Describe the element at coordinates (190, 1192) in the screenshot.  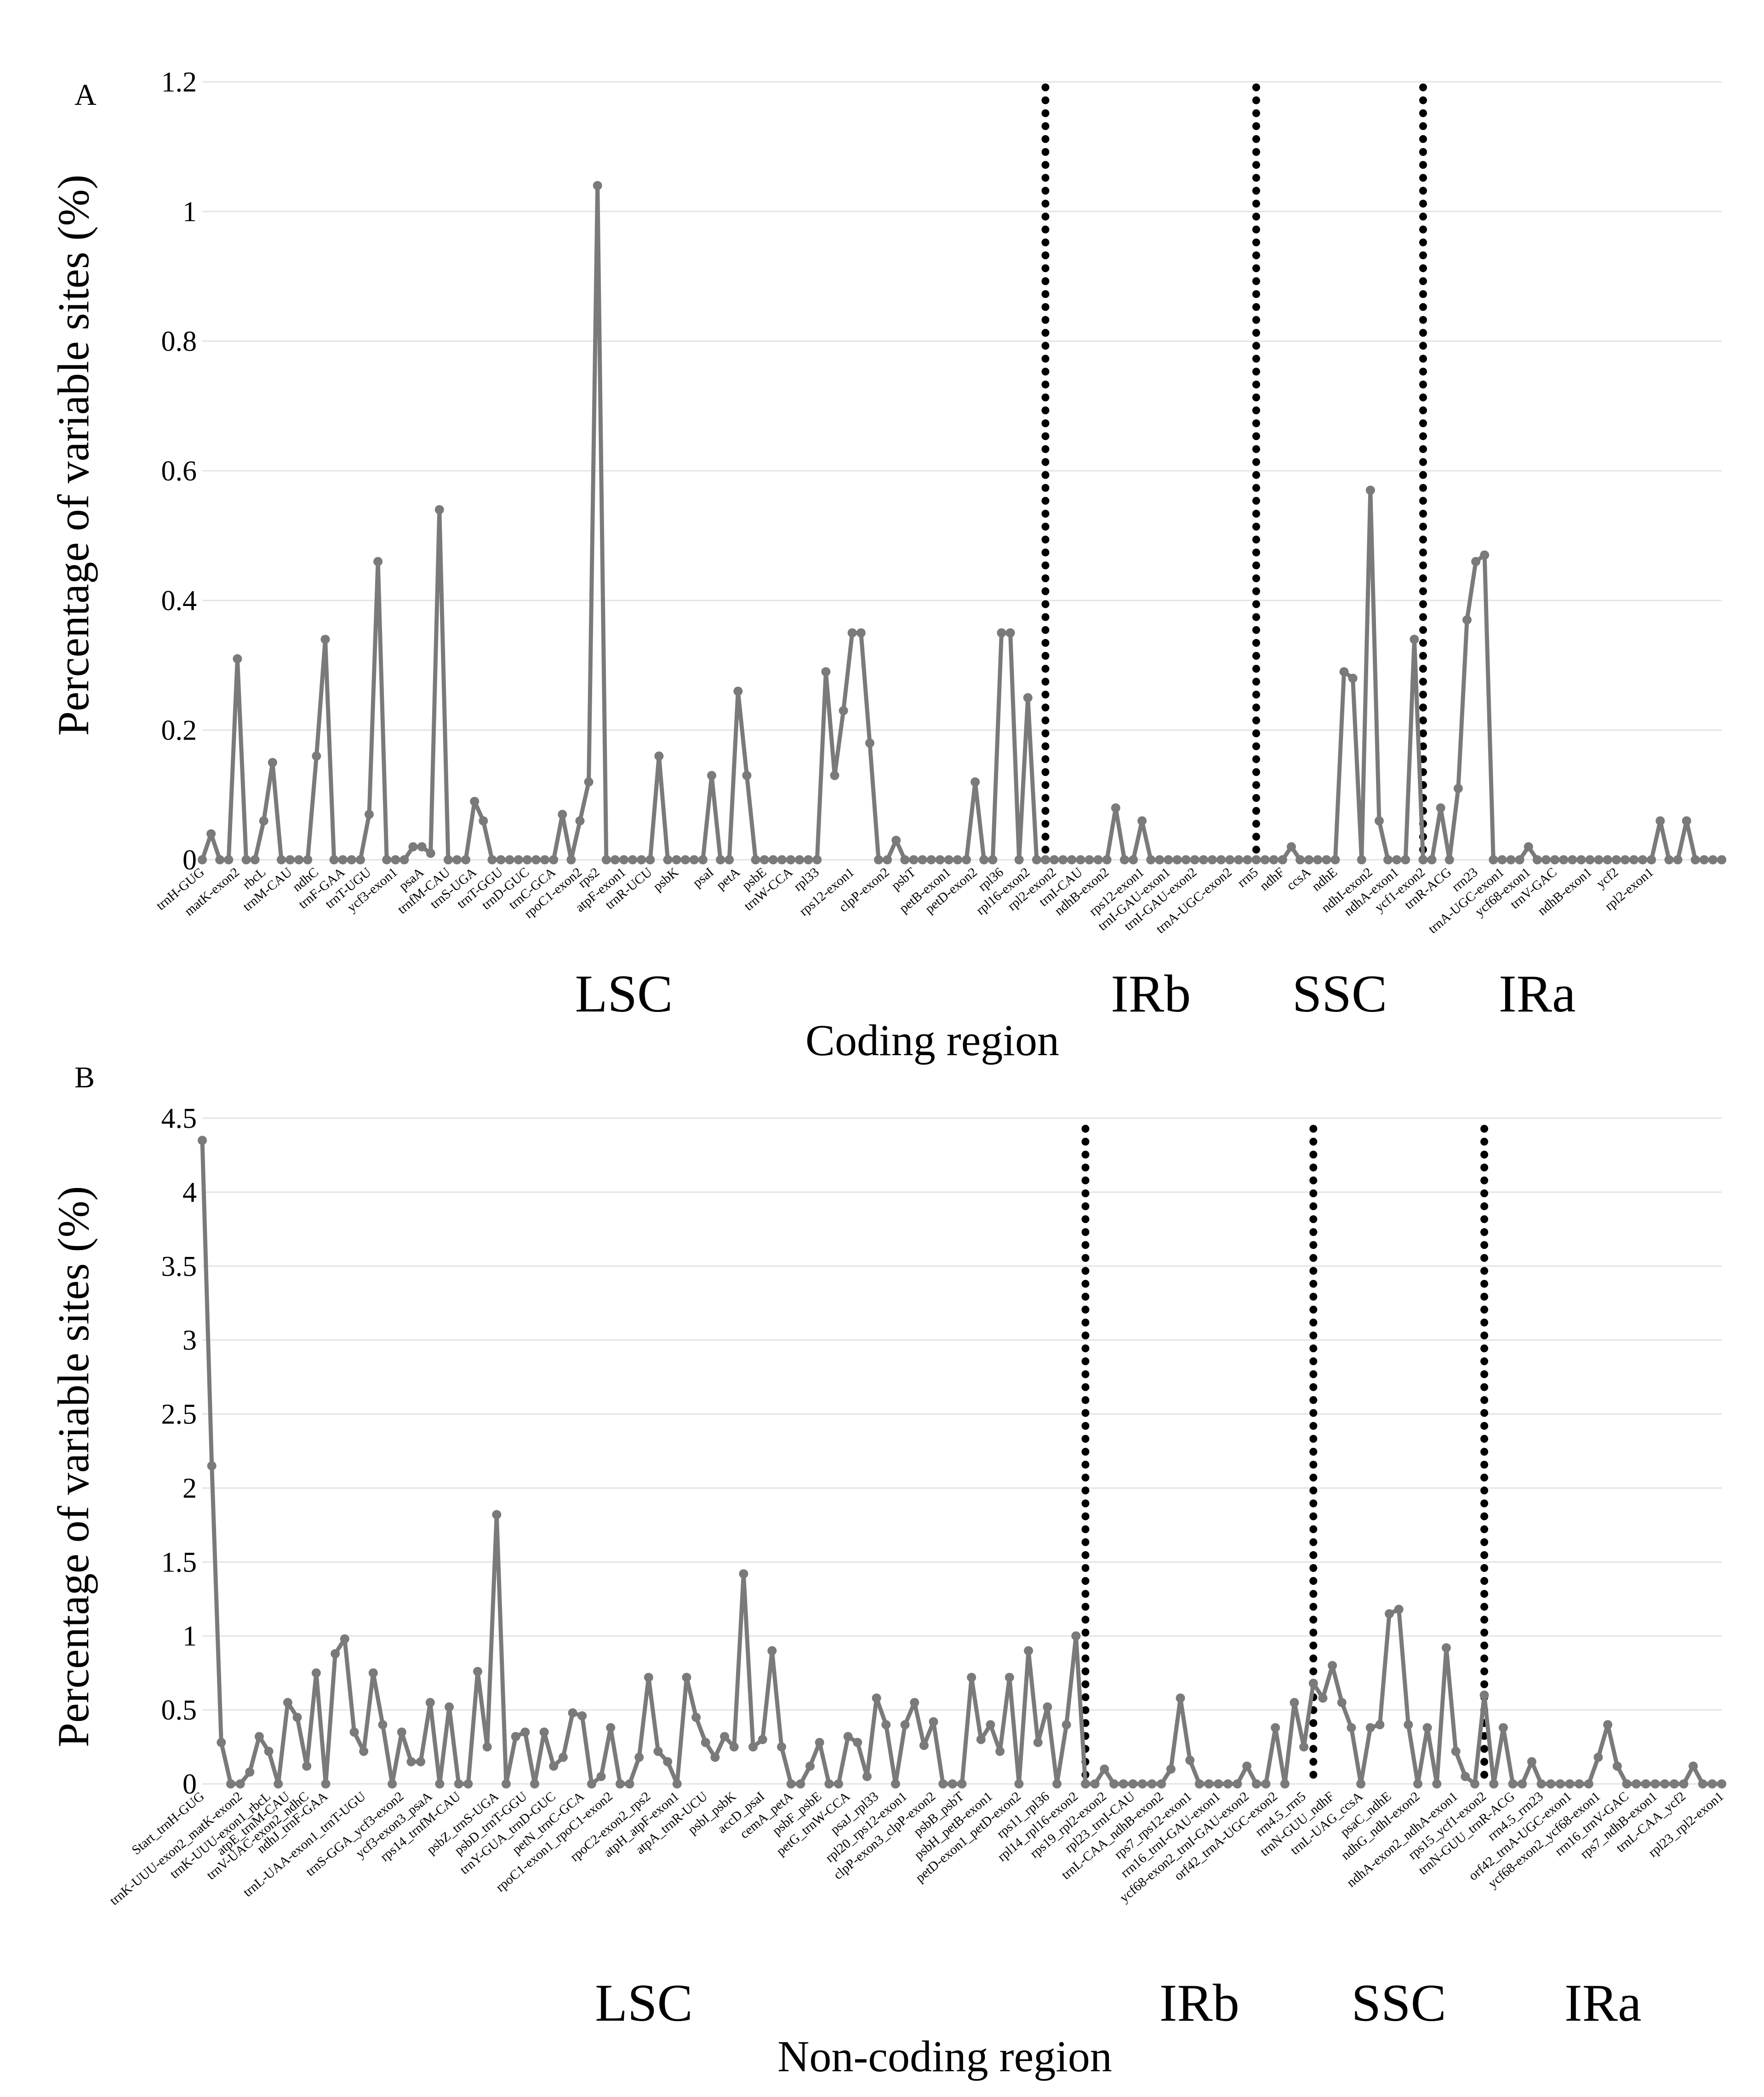
I see `panel-b-y-tick-label: 4` at that location.